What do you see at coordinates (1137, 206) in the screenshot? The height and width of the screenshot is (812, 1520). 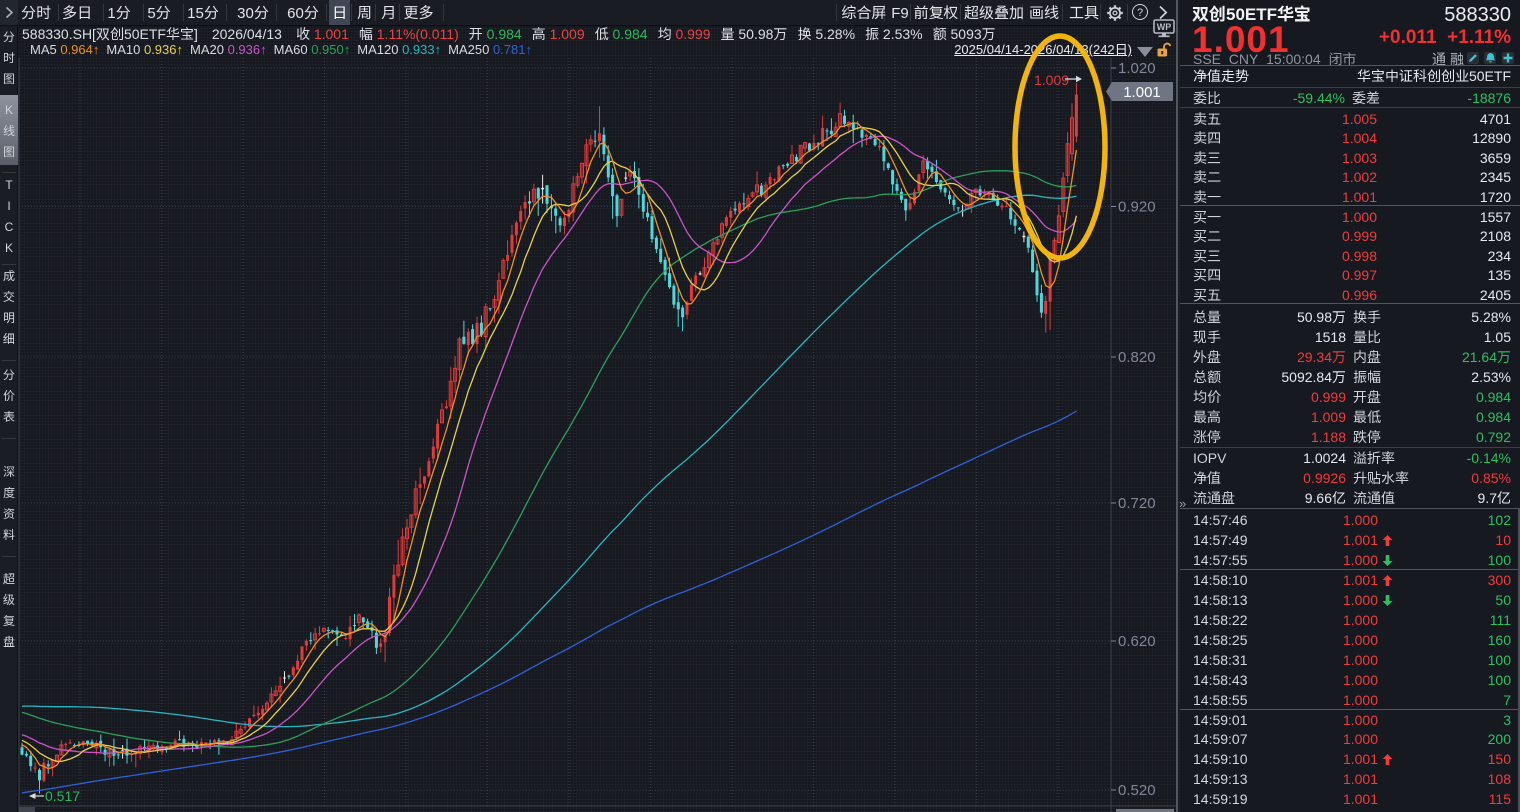 I see `svg-text: 0.920` at bounding box center [1137, 206].